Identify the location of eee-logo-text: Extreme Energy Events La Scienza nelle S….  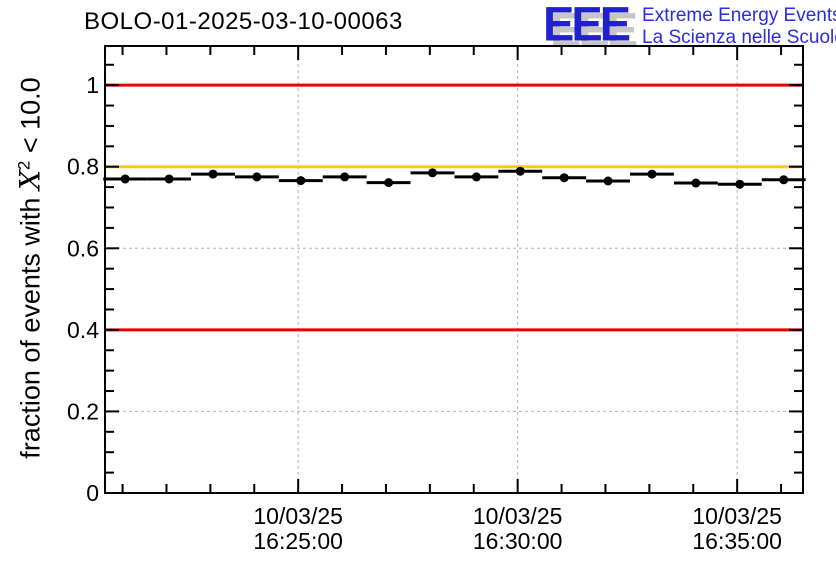
(739, 27).